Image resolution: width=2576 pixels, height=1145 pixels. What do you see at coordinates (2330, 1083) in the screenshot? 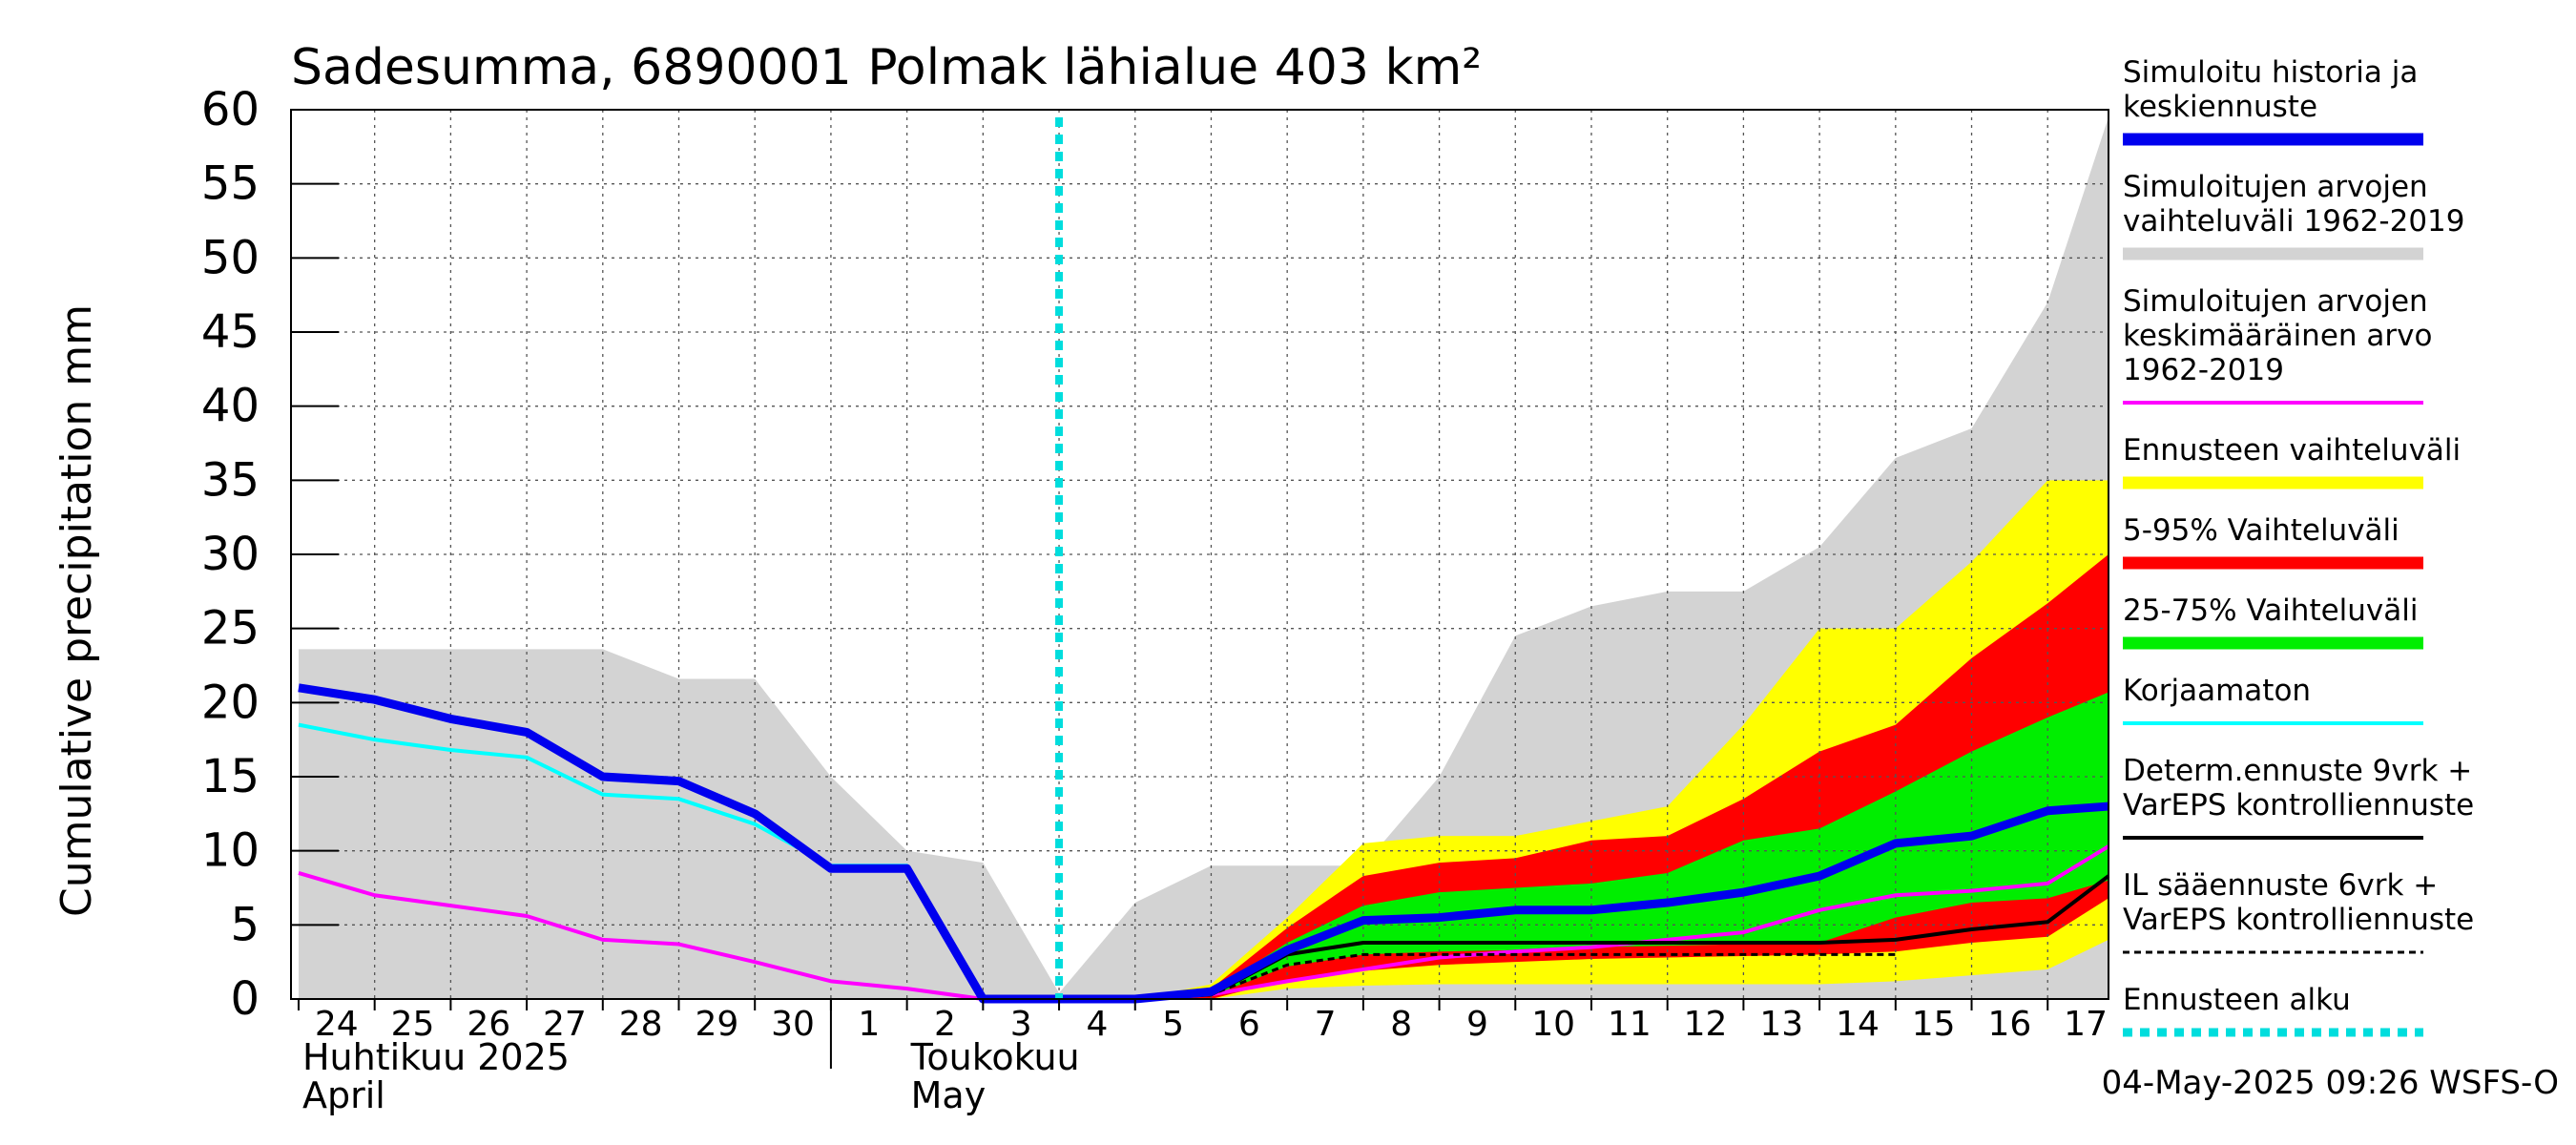
I see `timestamp: 04-May-2025 09:26 WSFS-O` at bounding box center [2330, 1083].